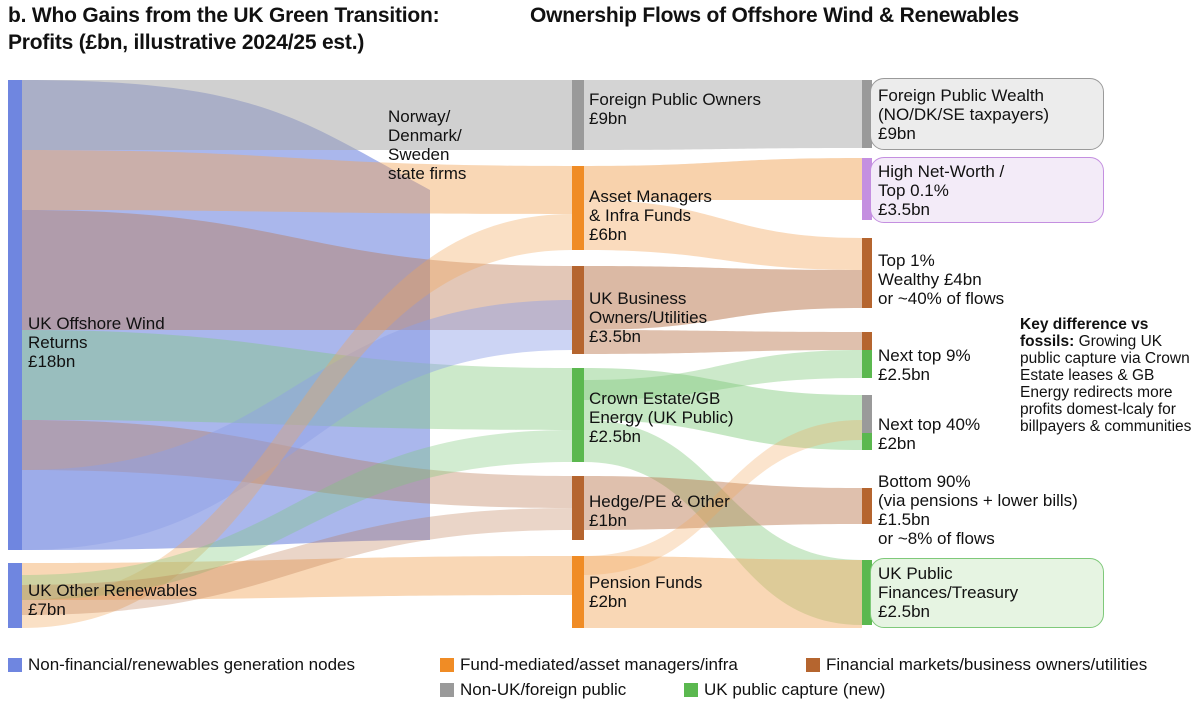 This screenshot has width=1200, height=708. What do you see at coordinates (867, 189) in the screenshot?
I see `sink-hnw-bar` at bounding box center [867, 189].